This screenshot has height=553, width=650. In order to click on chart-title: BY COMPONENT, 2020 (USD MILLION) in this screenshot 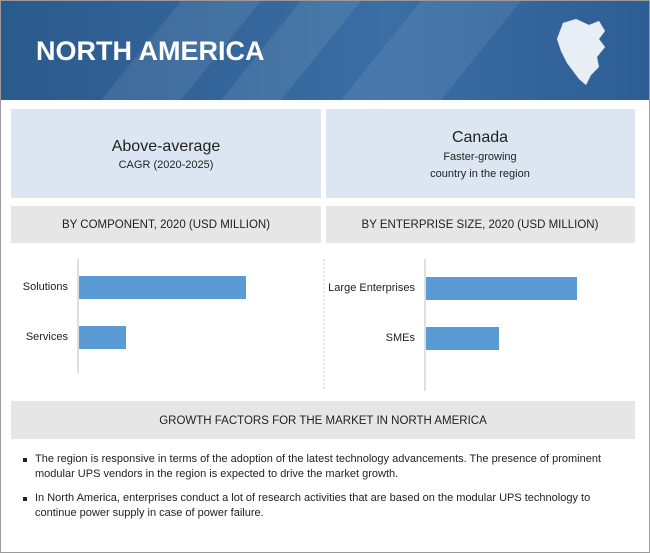, I will do `click(166, 225)`.